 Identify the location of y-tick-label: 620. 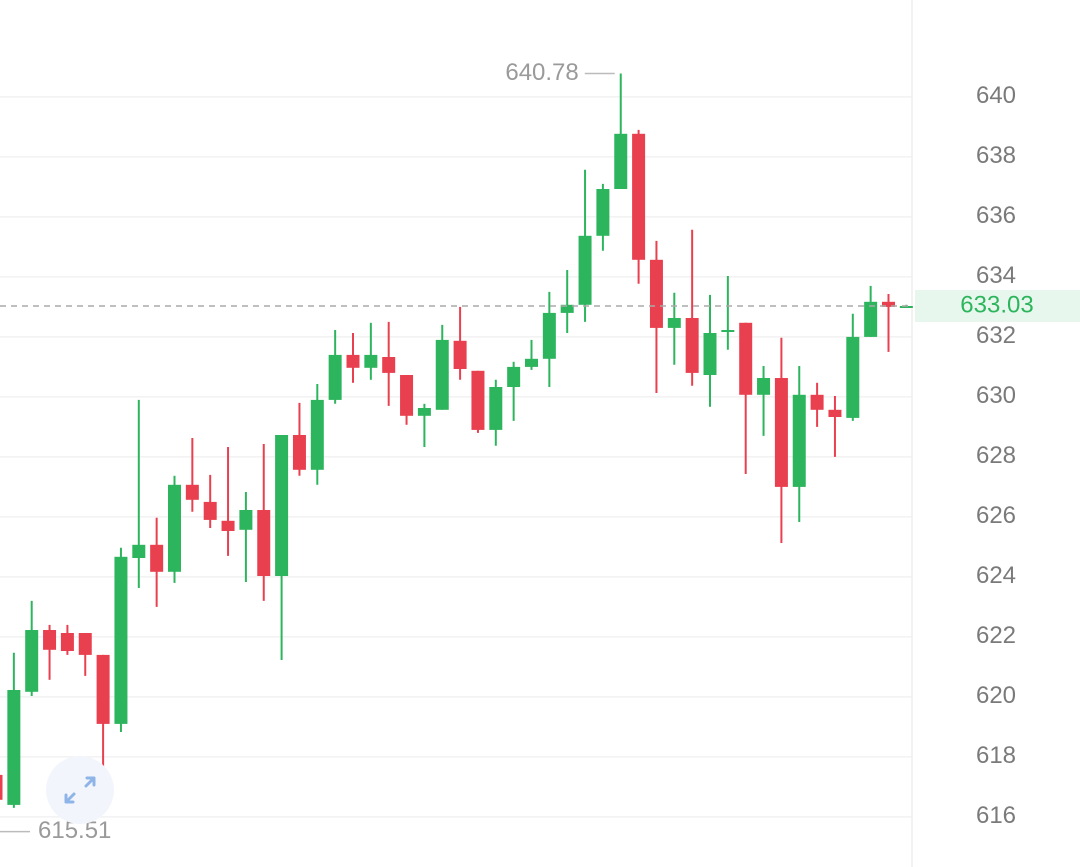
(996, 695).